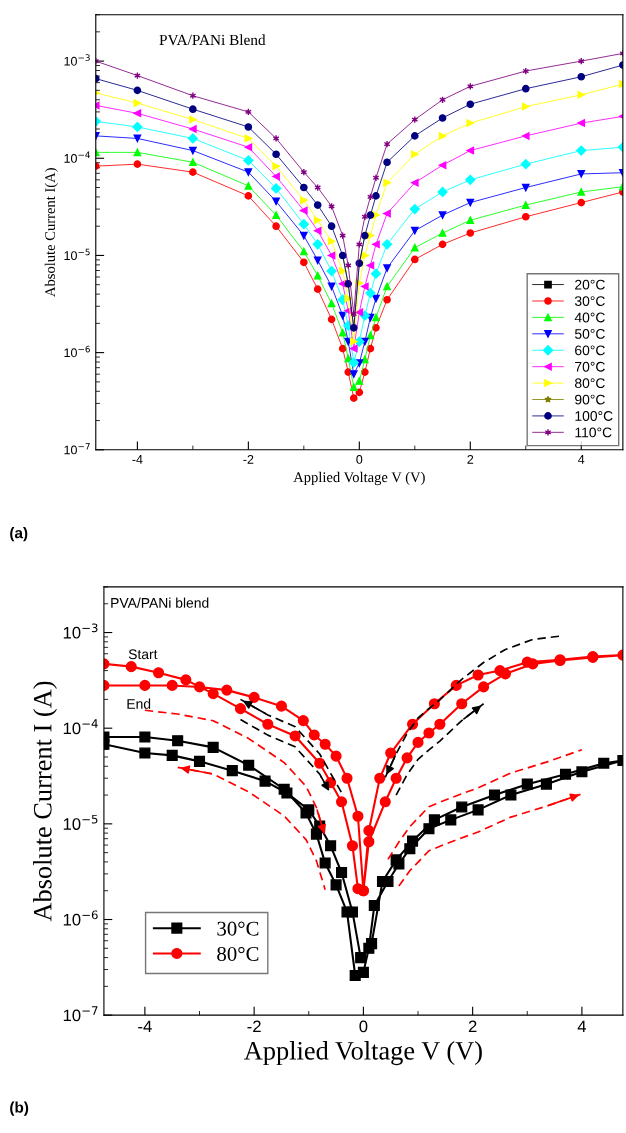 The image size is (626, 1133). Describe the element at coordinates (589, 317) in the screenshot. I see `legend-label: 40°C` at that location.